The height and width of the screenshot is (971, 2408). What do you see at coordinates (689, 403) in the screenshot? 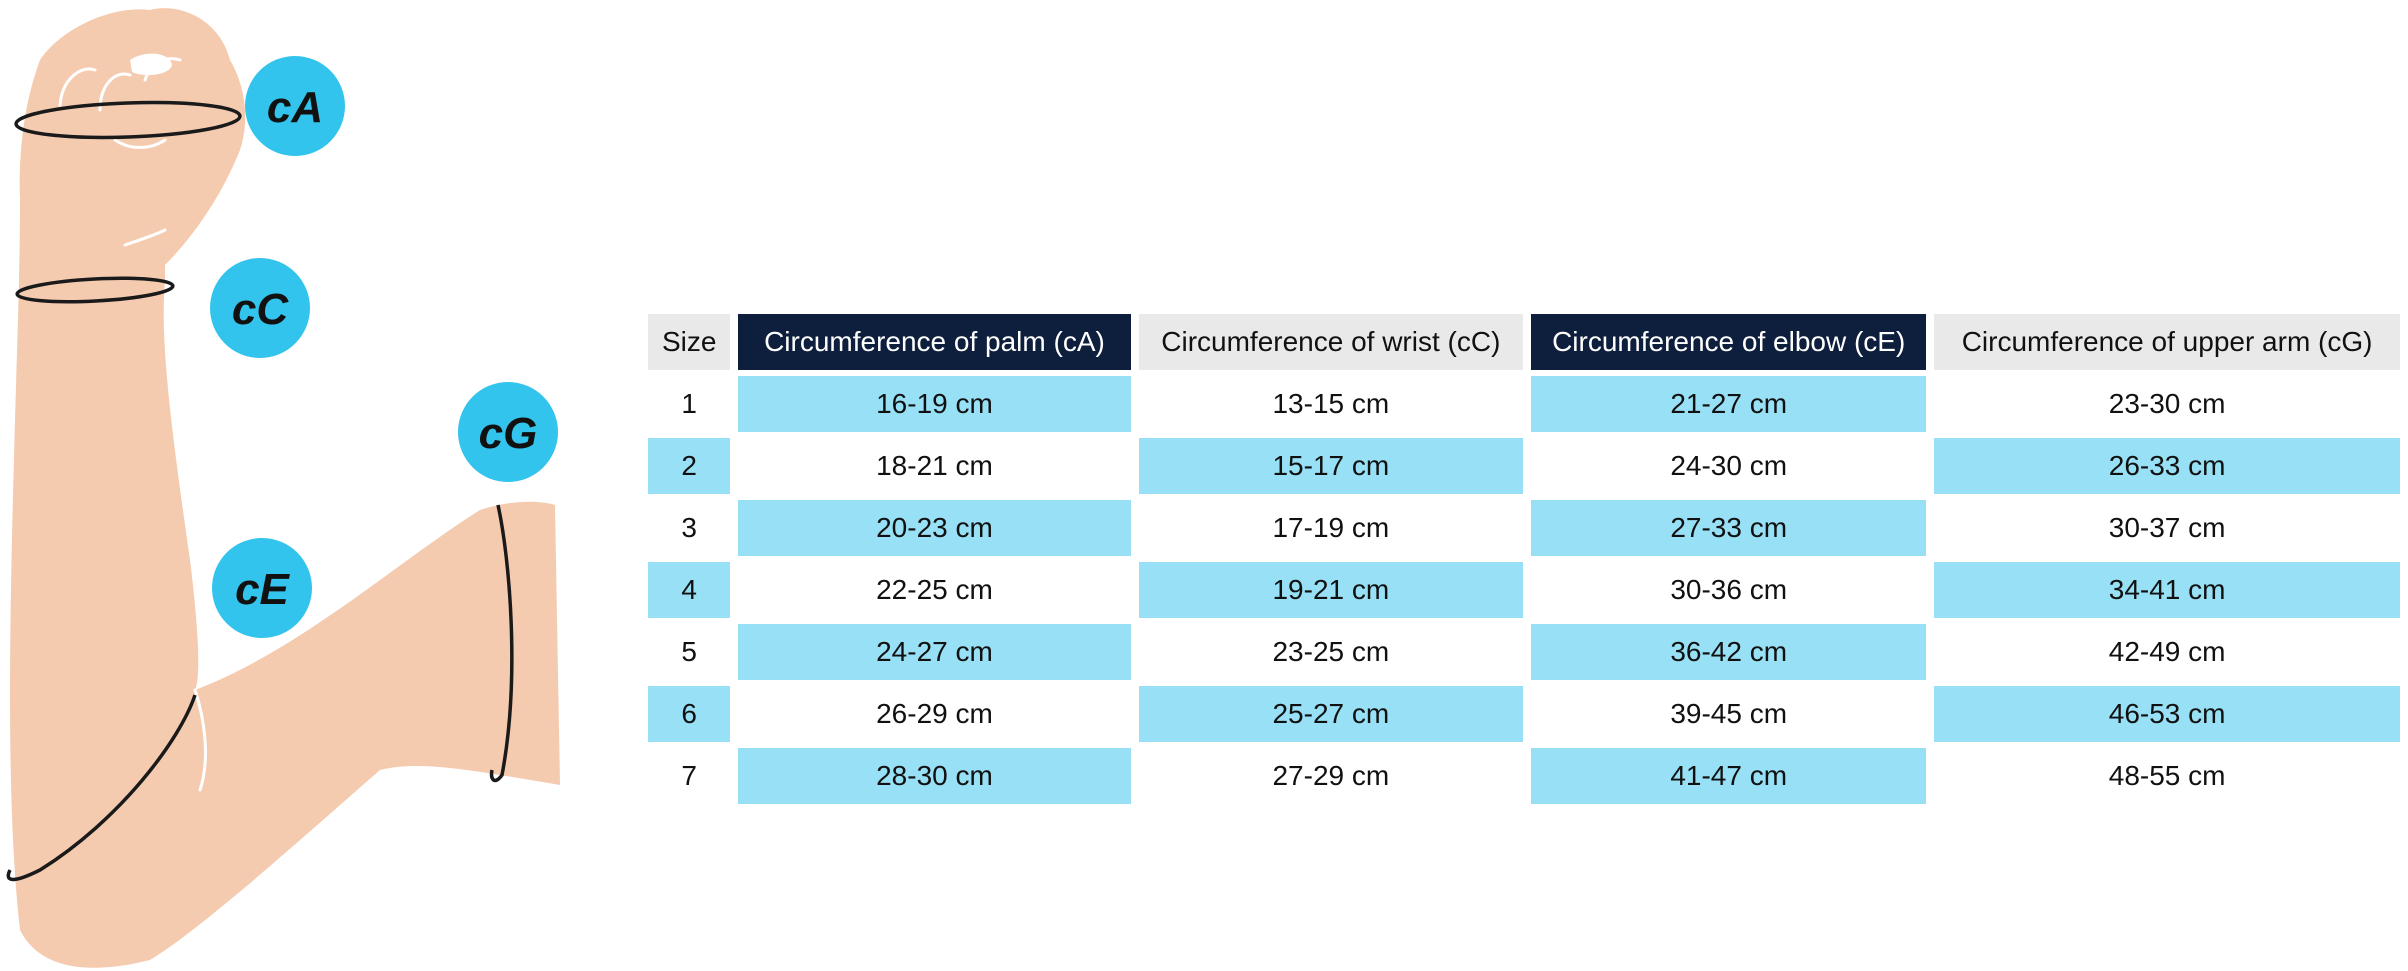
I see `size-cell: 1` at bounding box center [689, 403].